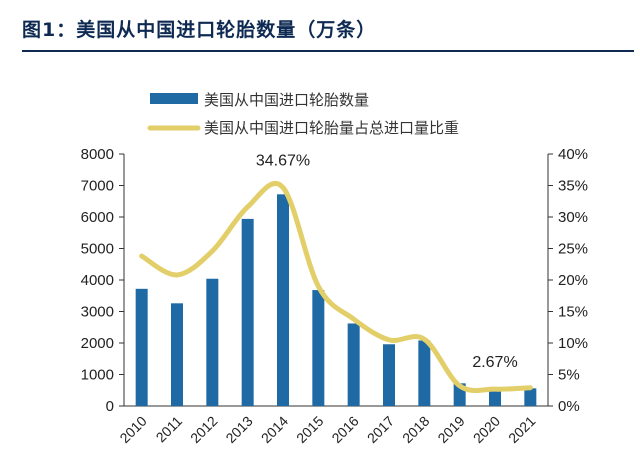  I want to click on y-right-tick-label: 25%, so click(573, 249).